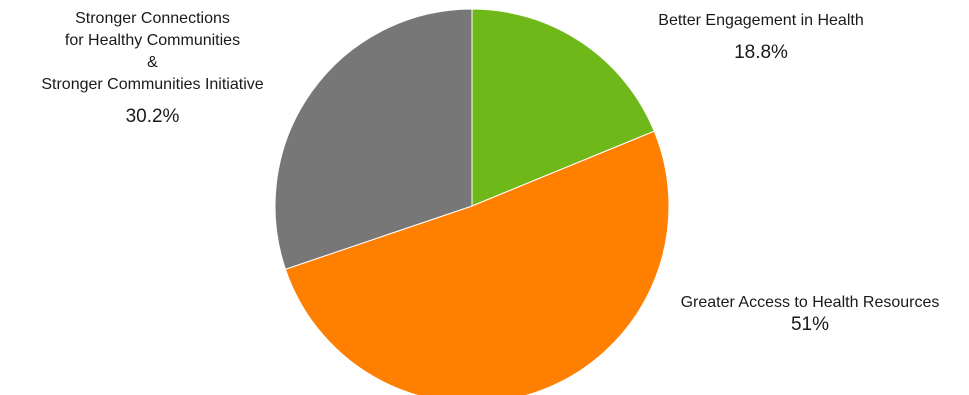 This screenshot has width=969, height=395. I want to click on slice-name-better-engagement: Better Engagement in Health, so click(761, 20).